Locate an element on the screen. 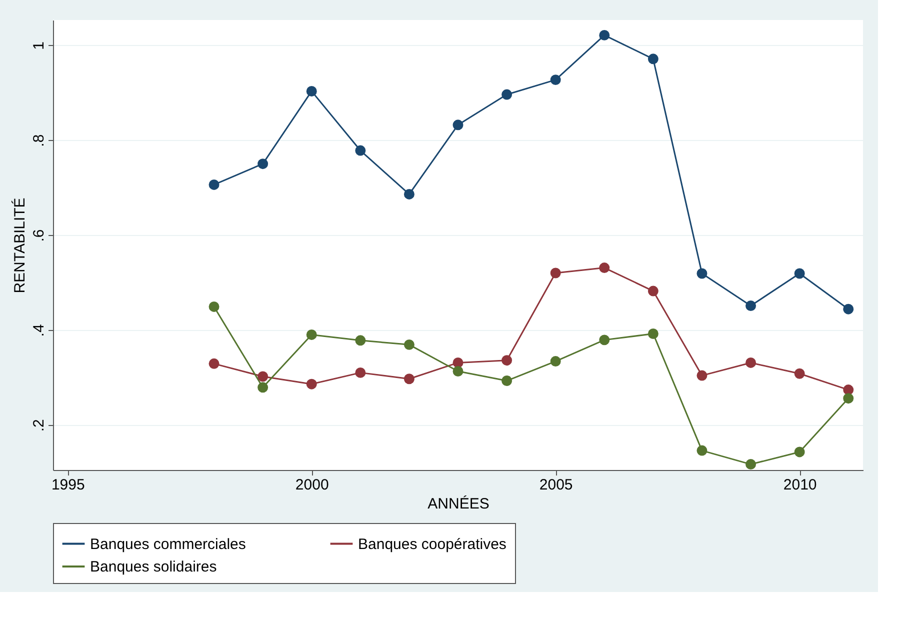 The width and height of the screenshot is (910, 642). y-tick-label: .8 is located at coordinates (39, 140).